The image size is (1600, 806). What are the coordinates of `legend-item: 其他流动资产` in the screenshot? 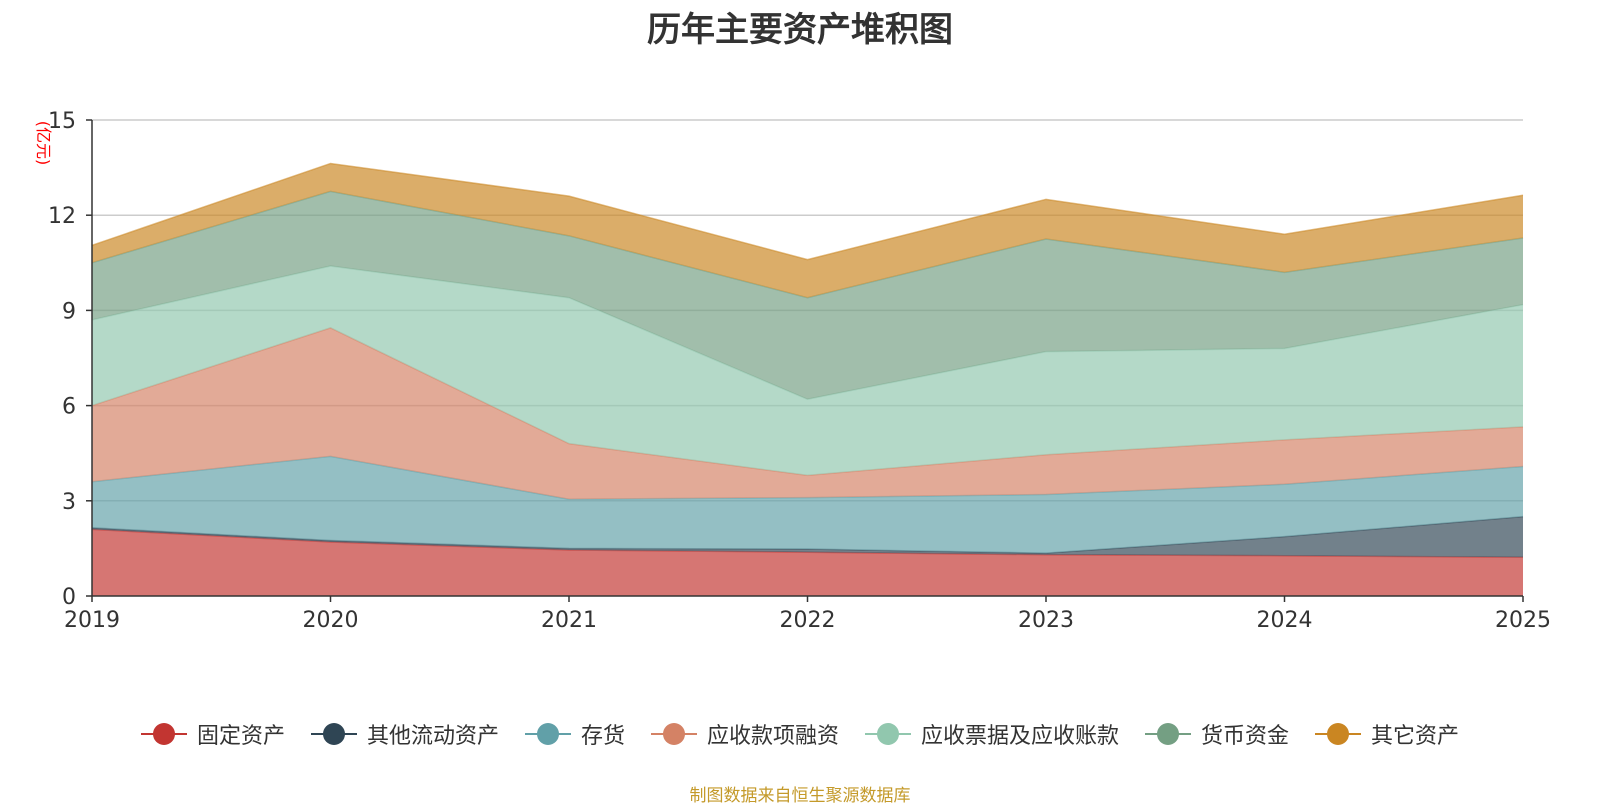 It's located at (404, 734).